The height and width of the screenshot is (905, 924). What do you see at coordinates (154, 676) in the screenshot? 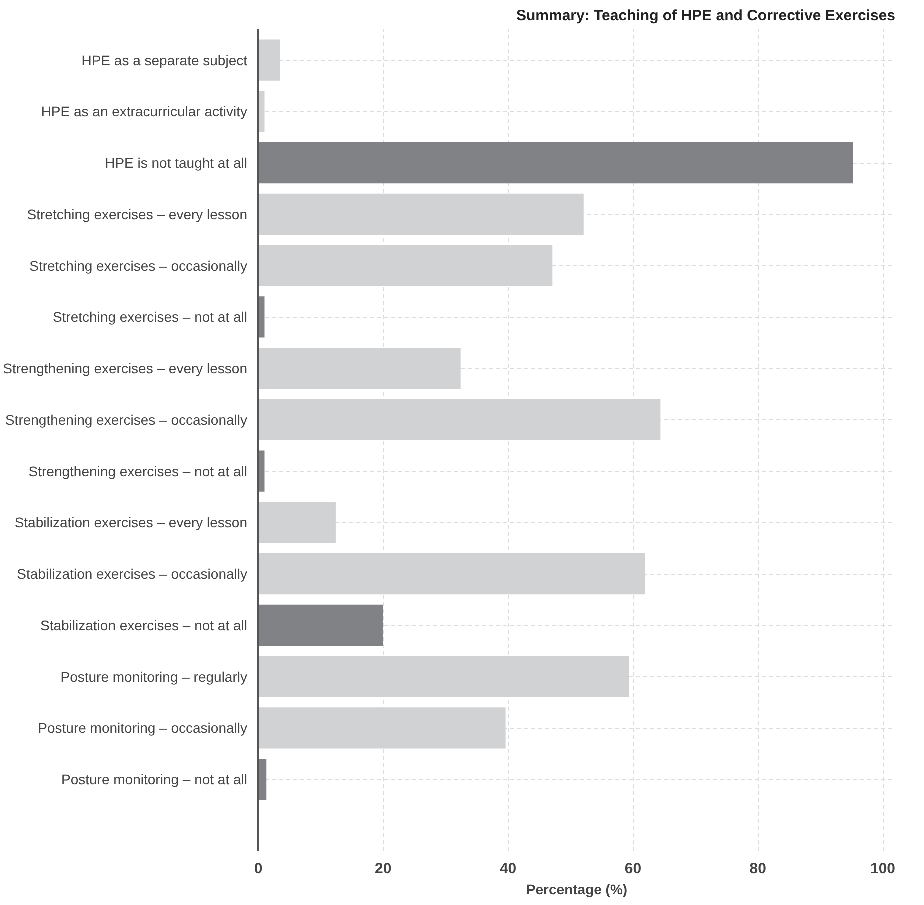
I see `y-tick-label: Posture monitoring – regularly` at bounding box center [154, 676].